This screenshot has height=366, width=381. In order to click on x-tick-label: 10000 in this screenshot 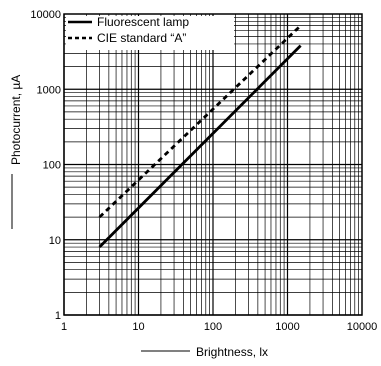, I will do `click(362, 327)`.